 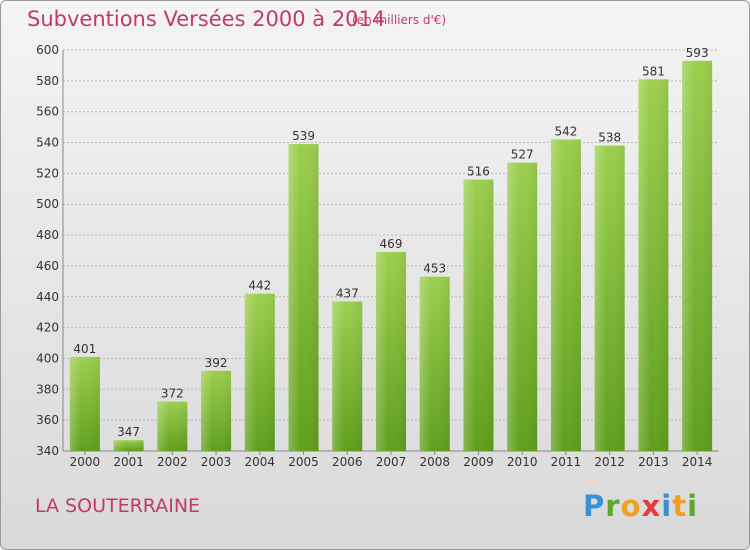 What do you see at coordinates (172, 394) in the screenshot?
I see `data-label: 372` at bounding box center [172, 394].